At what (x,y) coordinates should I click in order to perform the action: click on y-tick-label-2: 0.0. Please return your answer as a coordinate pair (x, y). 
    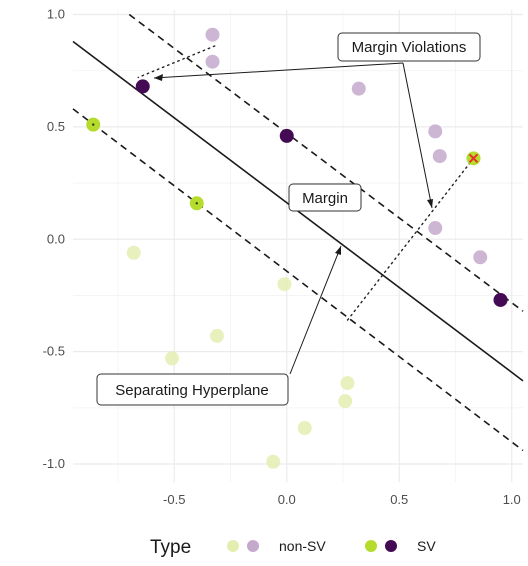
    Looking at the image, I should click on (56, 238).